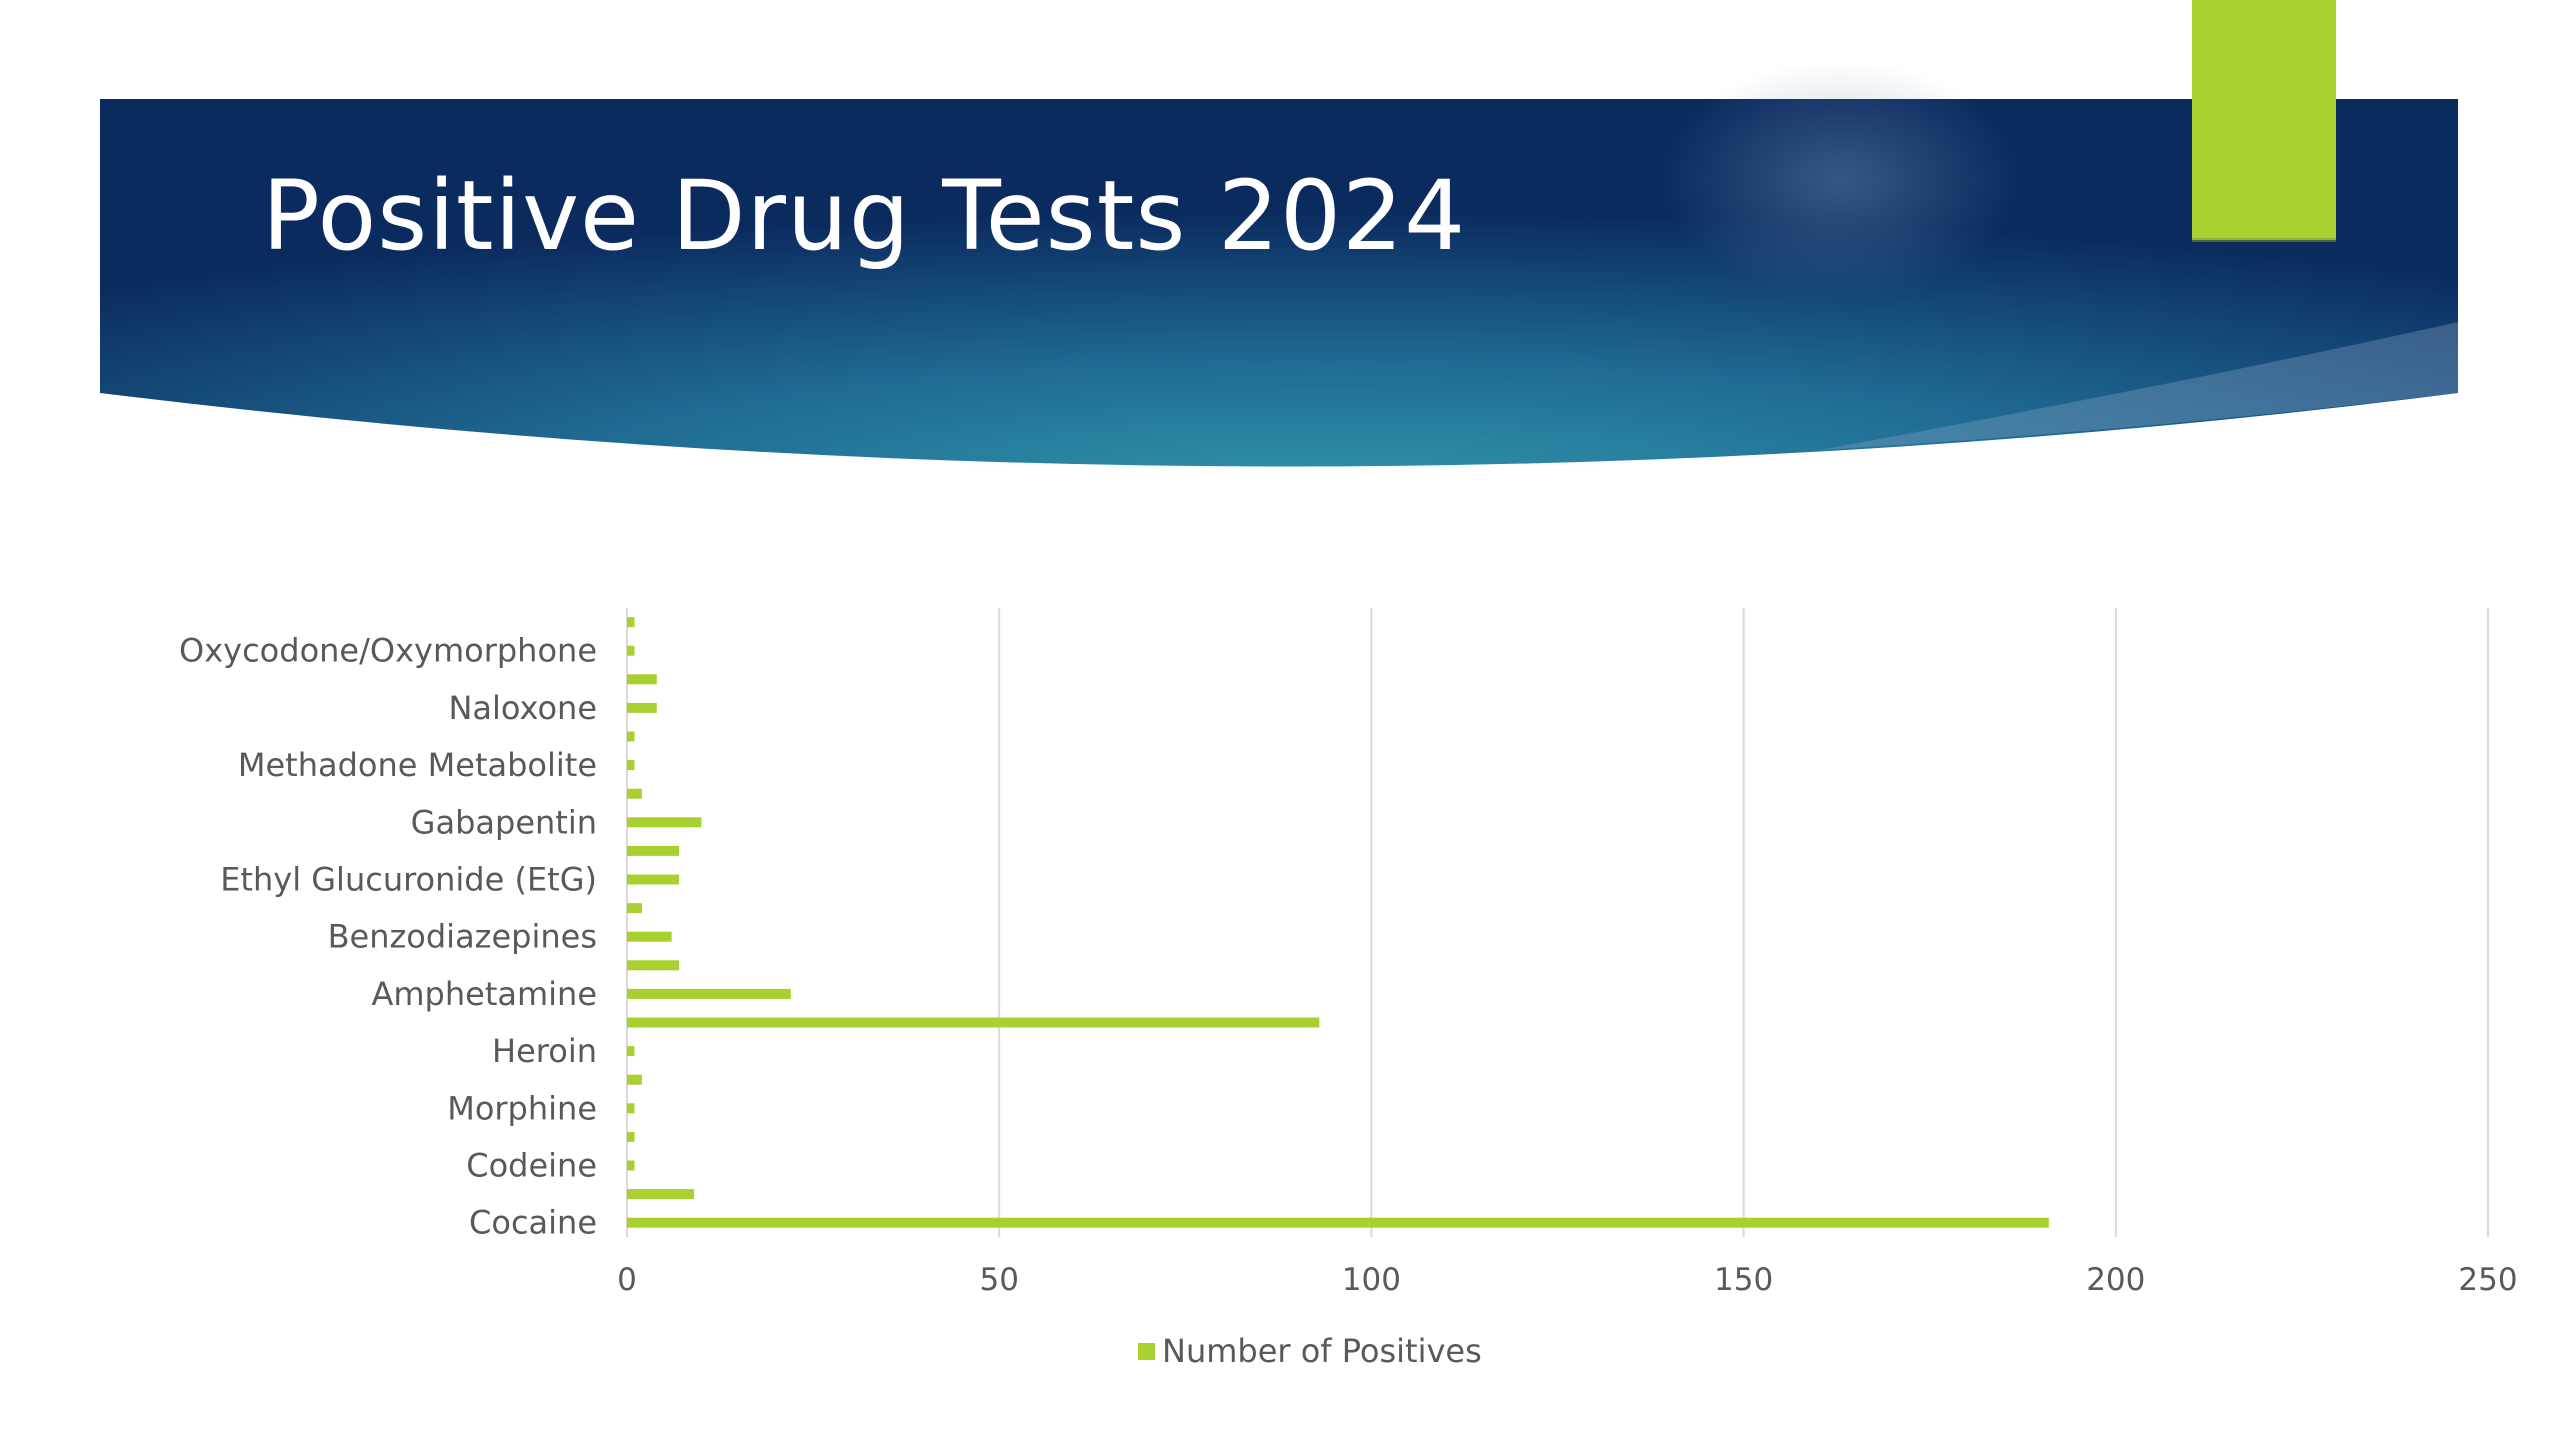 This screenshot has height=1440, width=2560. I want to click on category-label: Heroin, so click(544, 1051).